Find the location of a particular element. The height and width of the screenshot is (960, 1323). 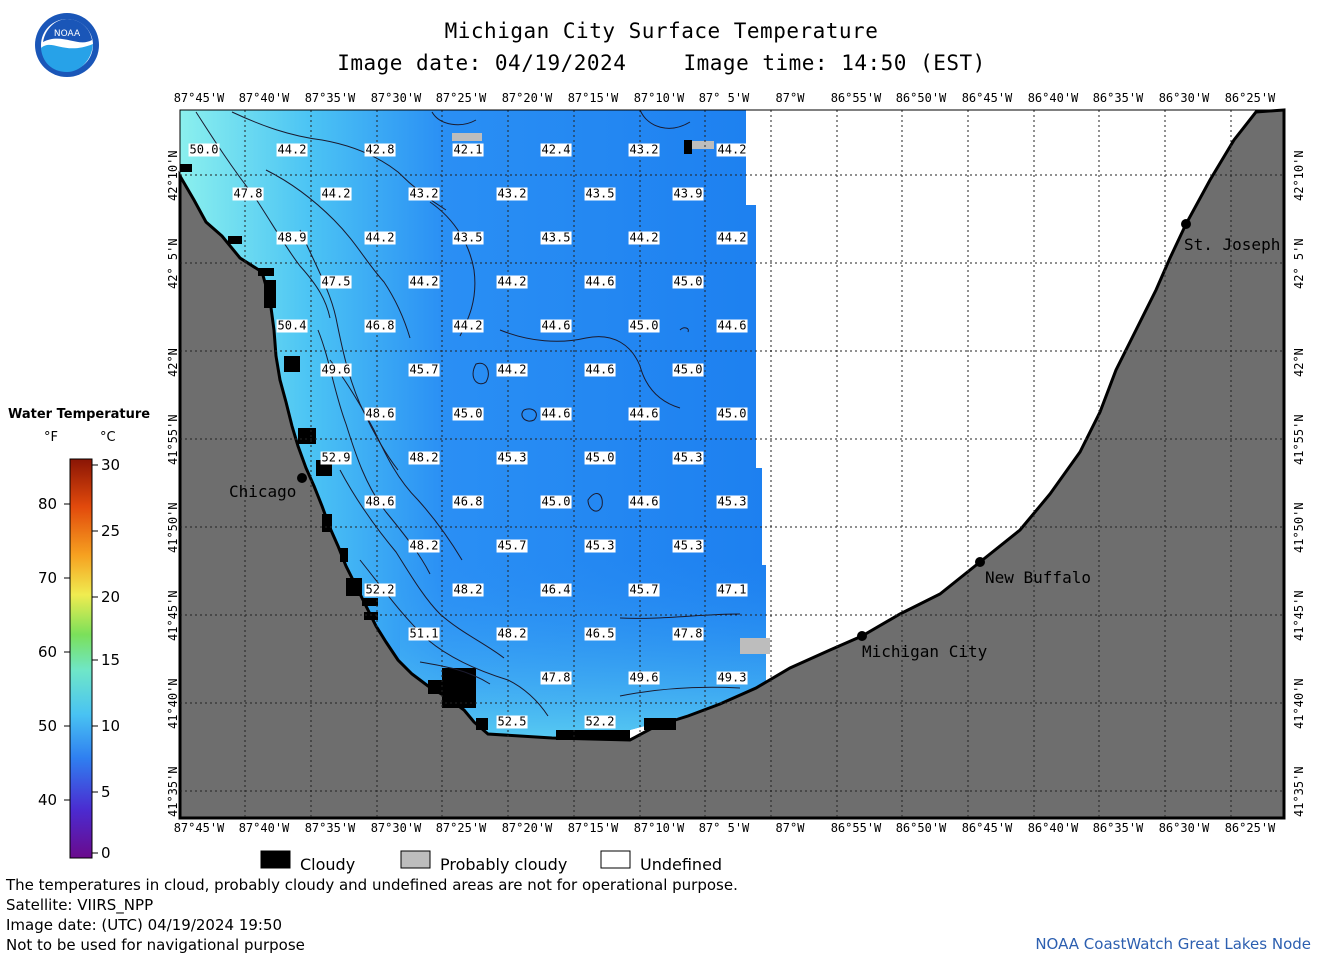

key-label-probably-cloudy: Probably cloudy is located at coordinates (504, 864).